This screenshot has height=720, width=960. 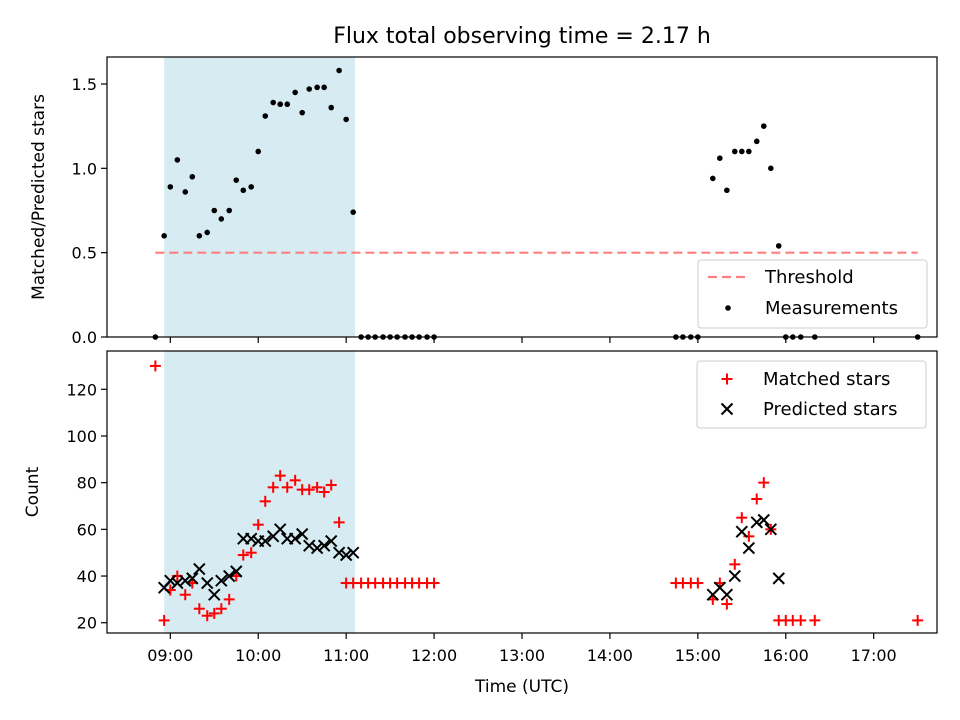 I want to click on x-tick-label: 09:00, so click(x=170, y=655).